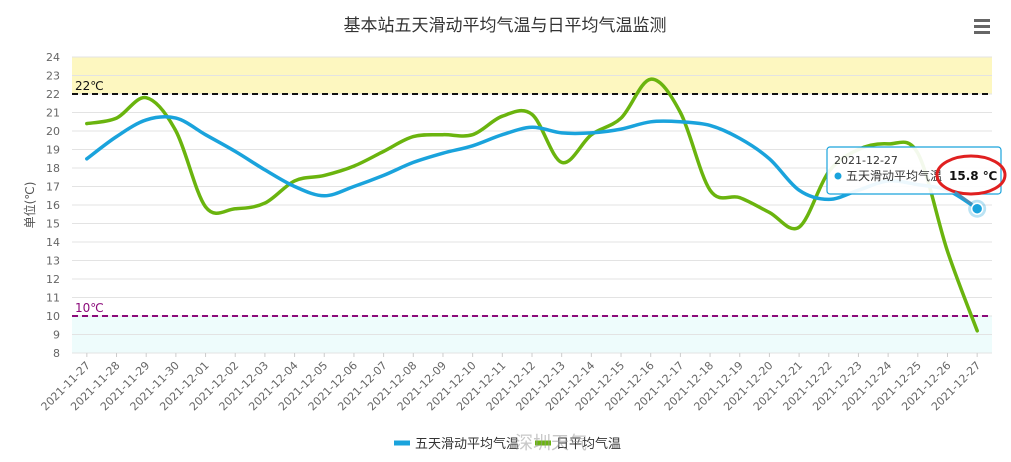 The image size is (1011, 462). I want to click on tooltip-date: 2021-12-27, so click(866, 160).